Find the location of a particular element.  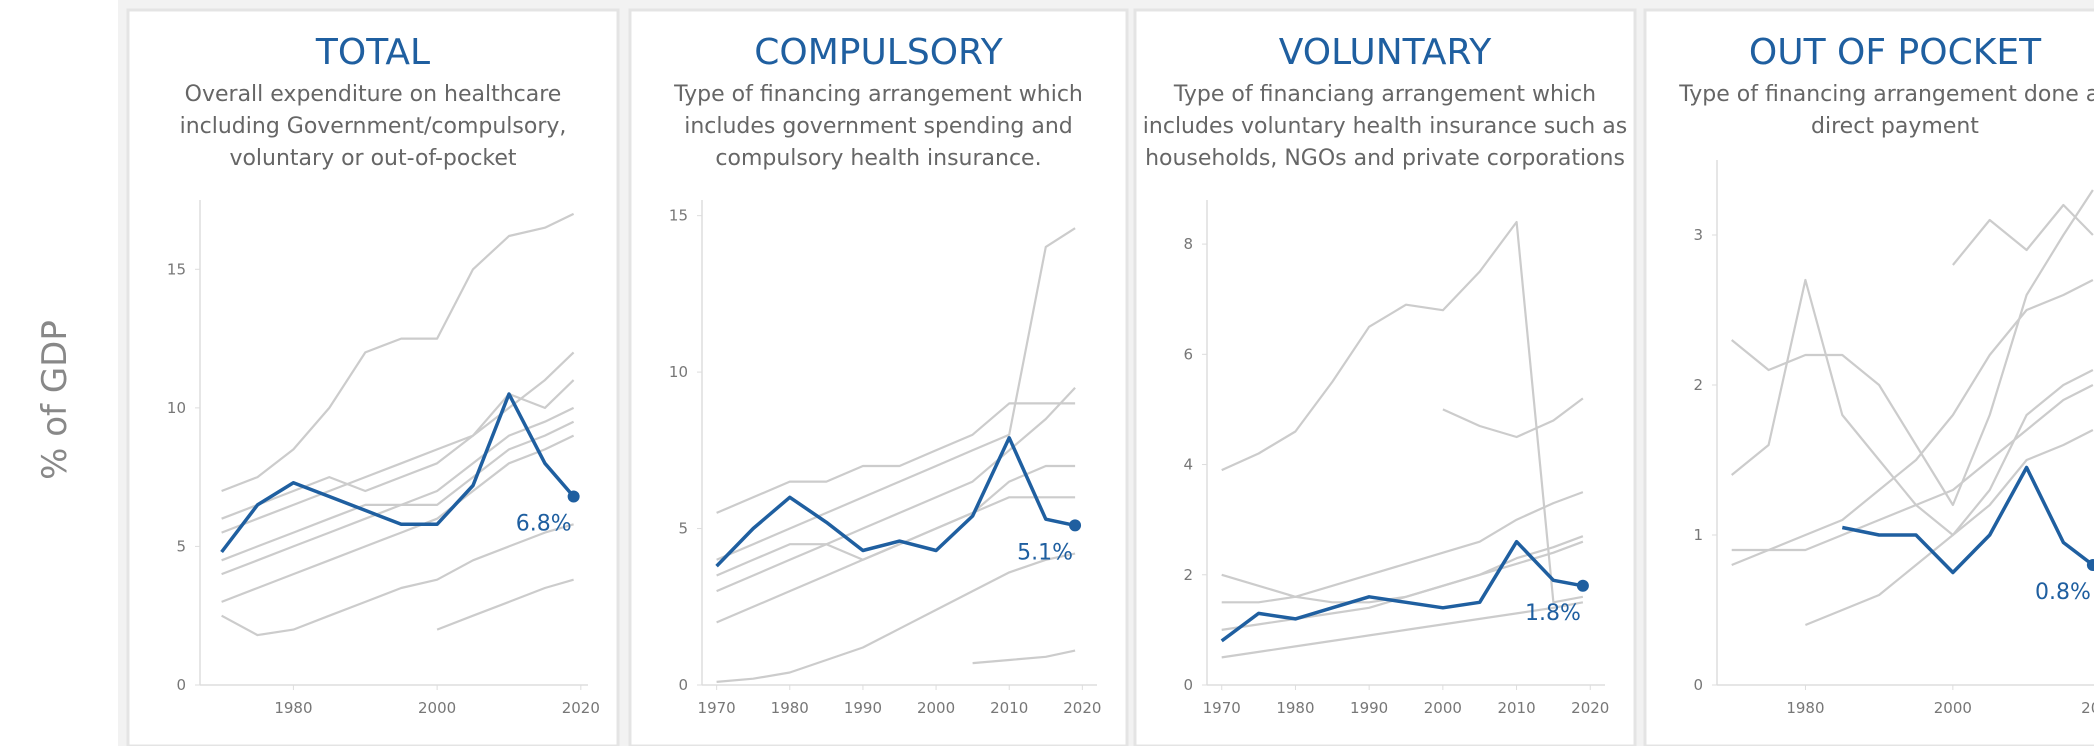

y-tick-label: 8 is located at coordinates (1188, 244).